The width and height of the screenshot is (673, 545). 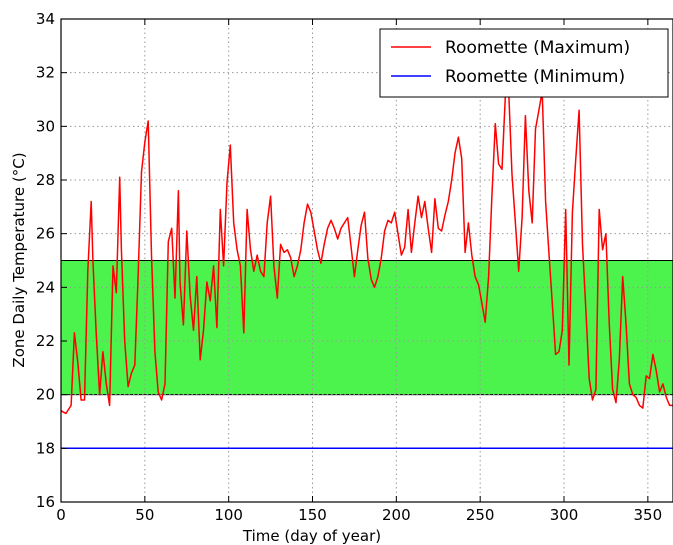 What do you see at coordinates (45, 395) in the screenshot?
I see `y-tick-label: 20` at bounding box center [45, 395].